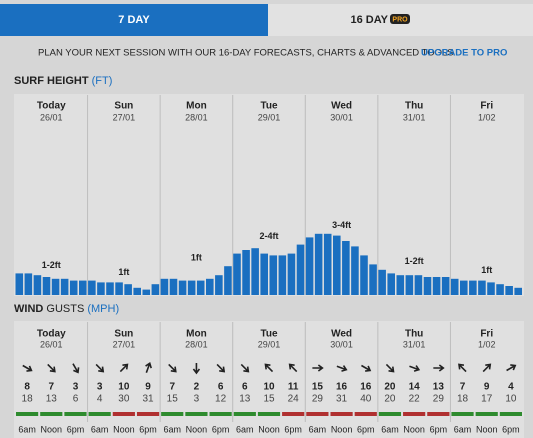 The width and height of the screenshot is (533, 438). I want to click on day-name: Tue, so click(268, 334).